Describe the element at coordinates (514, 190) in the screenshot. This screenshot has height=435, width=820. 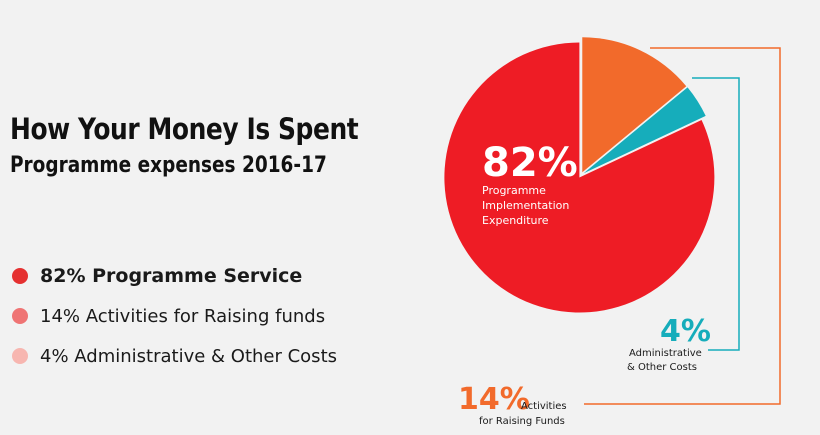
I see `slice-label-line: Programme` at that location.